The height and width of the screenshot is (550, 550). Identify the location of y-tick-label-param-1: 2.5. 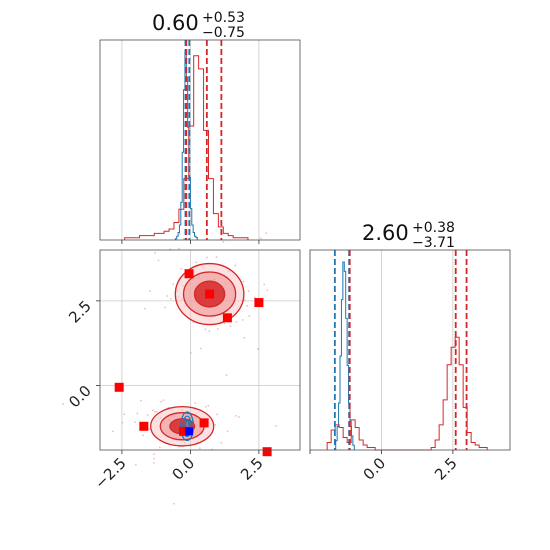
(80, 312).